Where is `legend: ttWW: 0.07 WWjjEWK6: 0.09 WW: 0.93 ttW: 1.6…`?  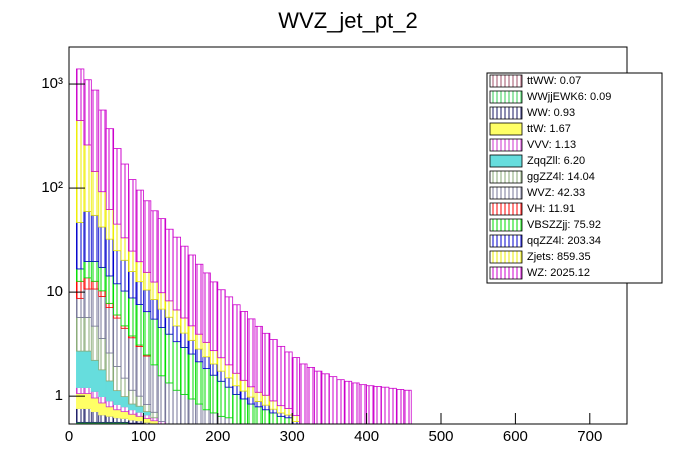 legend: ttWW: 0.07 WWjjEWK6: 0.09 WW: 0.93 ttW: 1.6… is located at coordinates (574, 178).